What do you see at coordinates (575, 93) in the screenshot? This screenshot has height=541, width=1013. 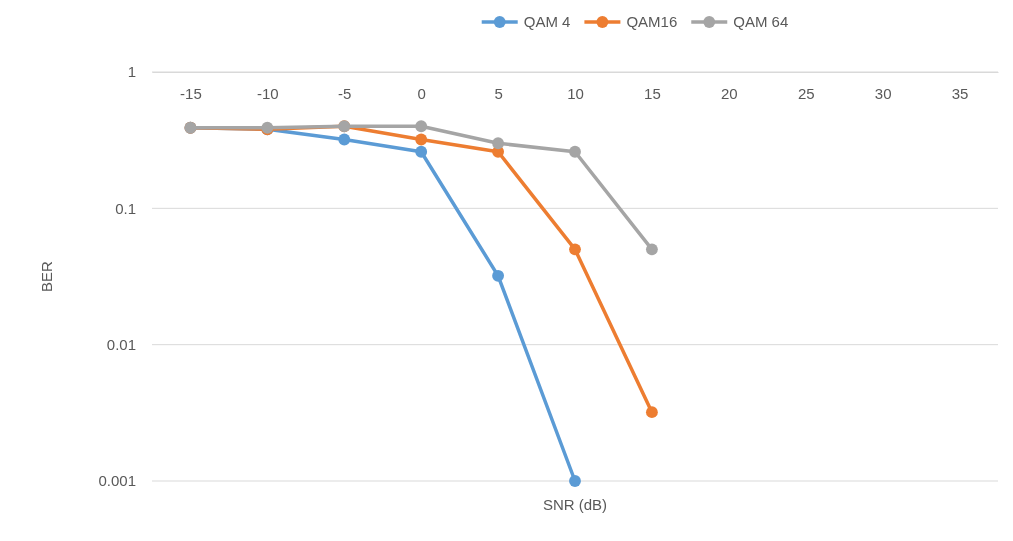 I see `x-tick-label: 10` at bounding box center [575, 93].